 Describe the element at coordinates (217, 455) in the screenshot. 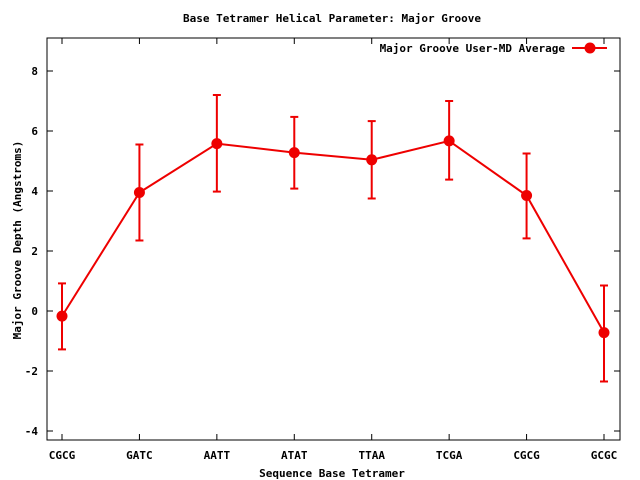

I see `x-tick-label: AATT` at that location.